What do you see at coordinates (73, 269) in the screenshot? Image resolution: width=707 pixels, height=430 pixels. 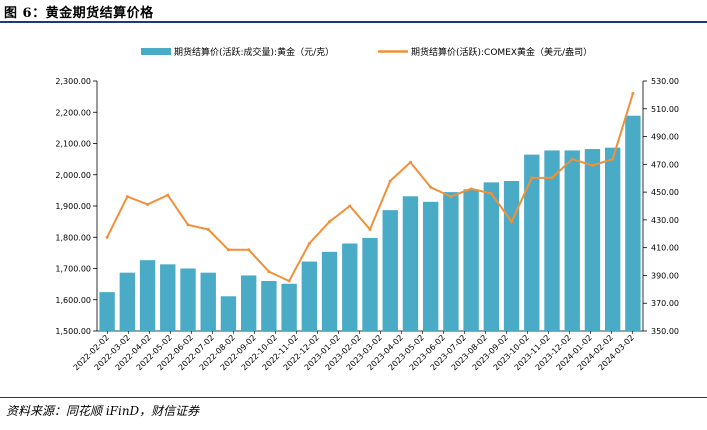 I see `left-tick-label: 1,700.00` at bounding box center [73, 269].